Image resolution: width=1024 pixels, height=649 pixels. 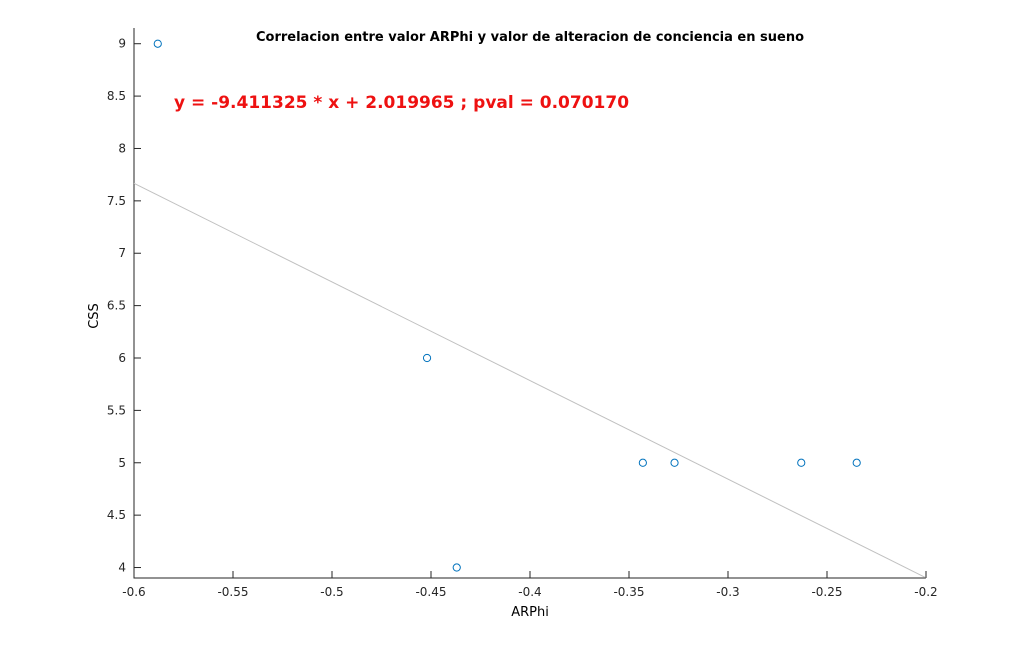 I want to click on y-tick-label: 5, so click(x=122, y=463).